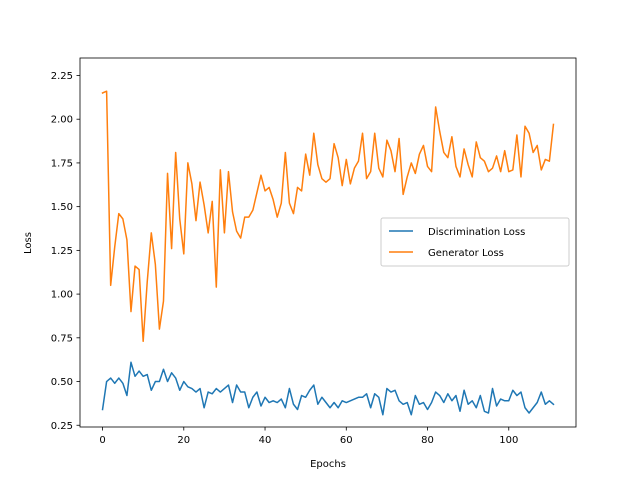  I want to click on y-tick-label: 1.25, so click(62, 251).